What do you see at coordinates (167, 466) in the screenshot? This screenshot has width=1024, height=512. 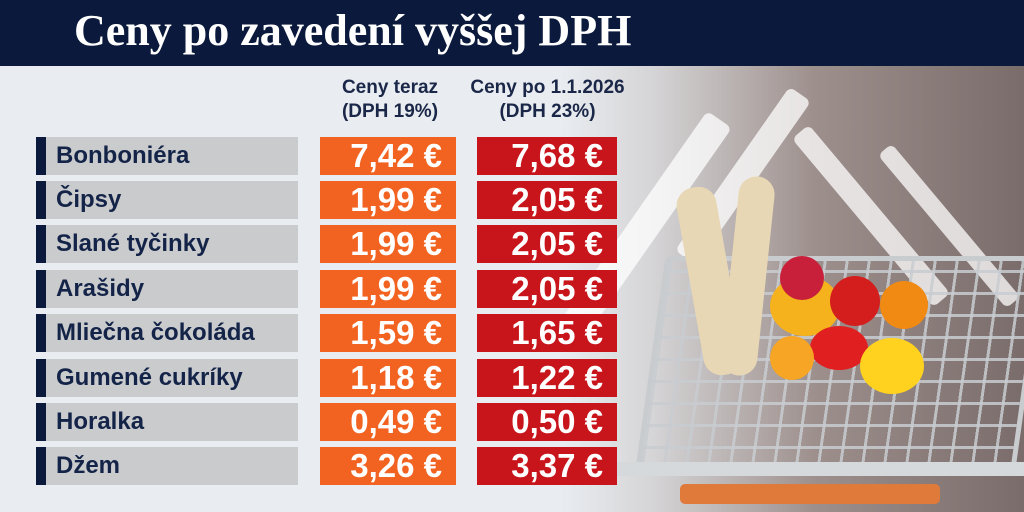 I see `product-label: Džem` at bounding box center [167, 466].